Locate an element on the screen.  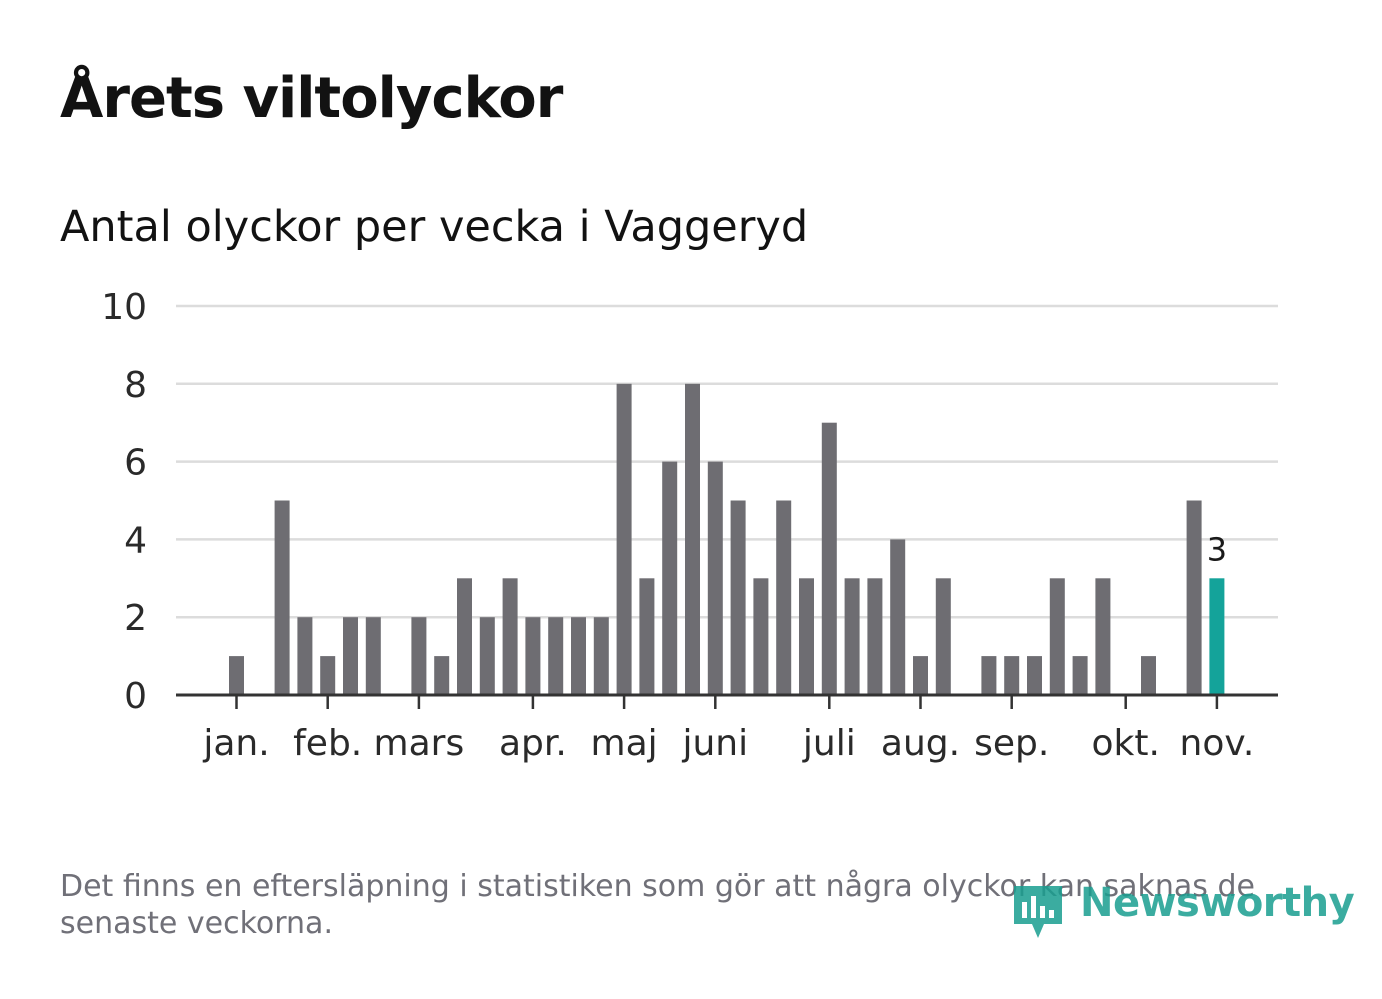
y-tick-label: 10 is located at coordinates (124, 307).